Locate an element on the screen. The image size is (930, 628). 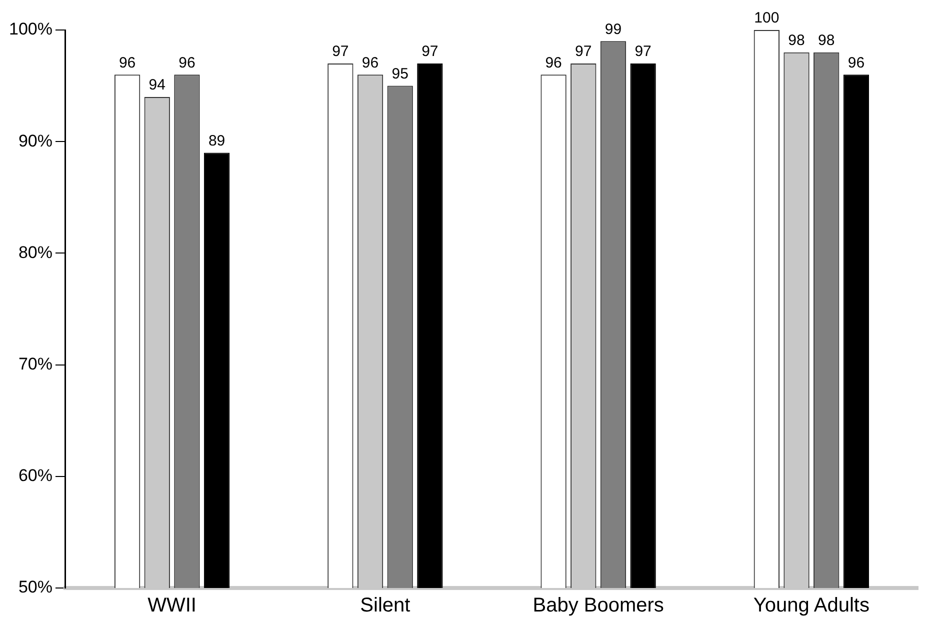
data-label: 95 is located at coordinates (400, 73).